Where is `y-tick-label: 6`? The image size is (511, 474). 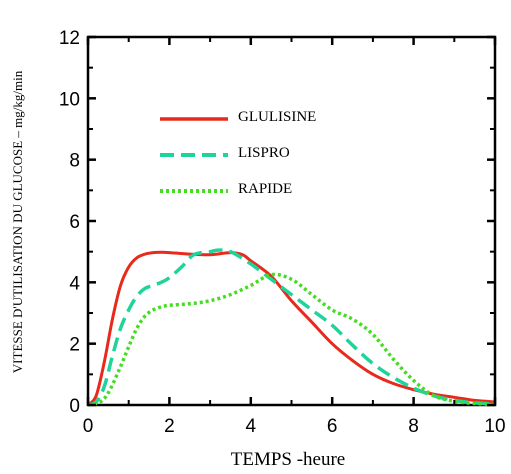
y-tick-label: 6 is located at coordinates (74, 222).